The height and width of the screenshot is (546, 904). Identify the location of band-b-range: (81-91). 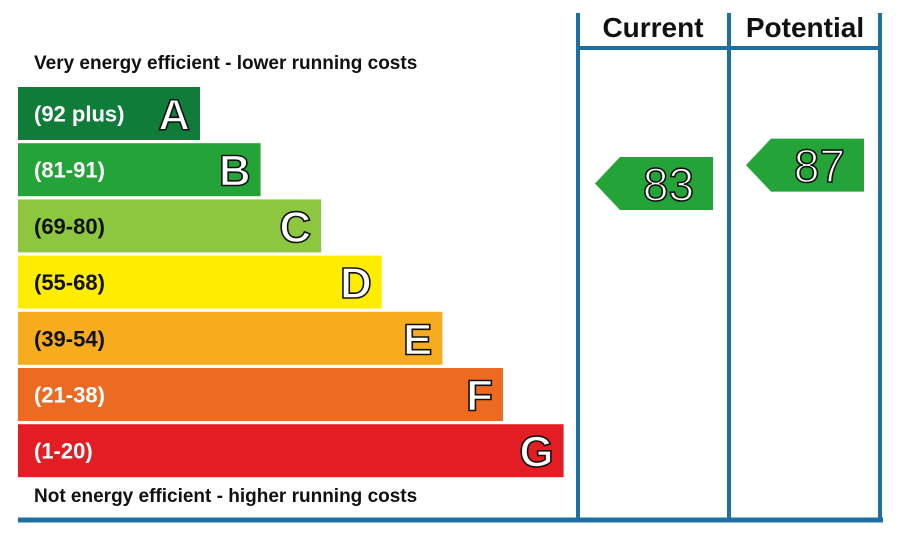
(69, 170).